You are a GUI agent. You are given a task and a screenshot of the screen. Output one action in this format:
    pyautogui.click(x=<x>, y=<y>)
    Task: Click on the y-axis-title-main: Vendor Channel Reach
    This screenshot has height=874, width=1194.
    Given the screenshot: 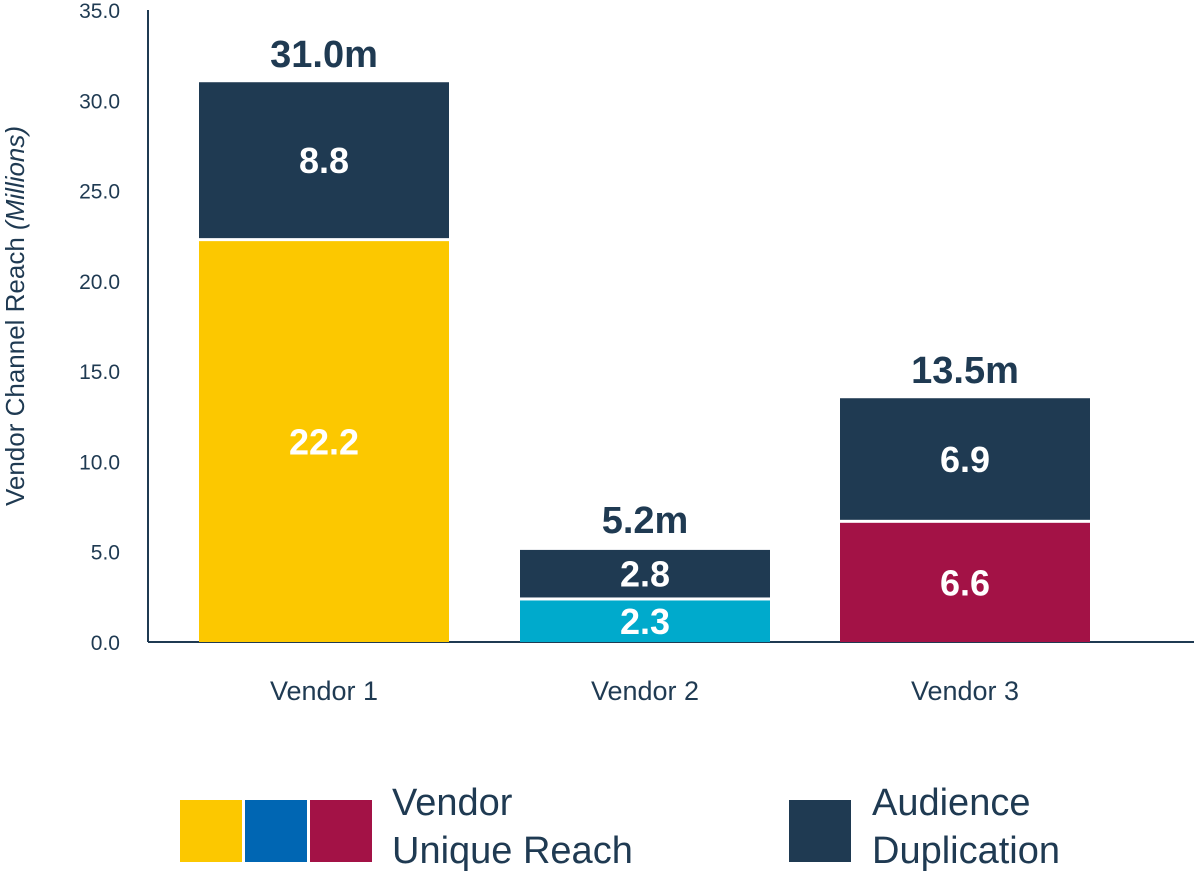 What is the action you would take?
    pyautogui.click(x=15, y=368)
    